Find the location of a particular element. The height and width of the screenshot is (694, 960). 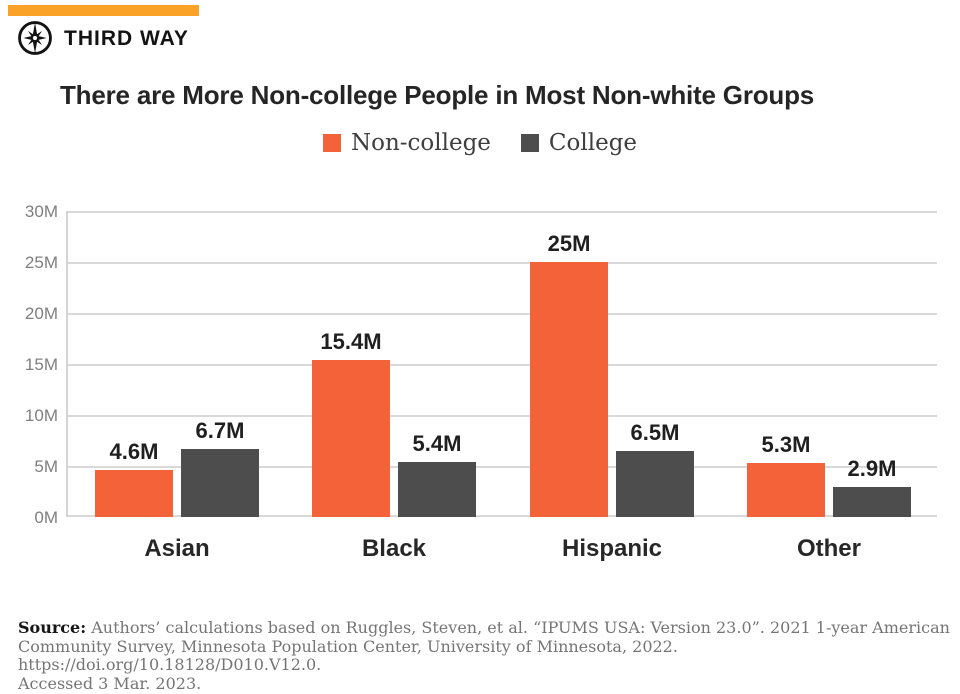

bar-hispanic-college is located at coordinates (655, 484).